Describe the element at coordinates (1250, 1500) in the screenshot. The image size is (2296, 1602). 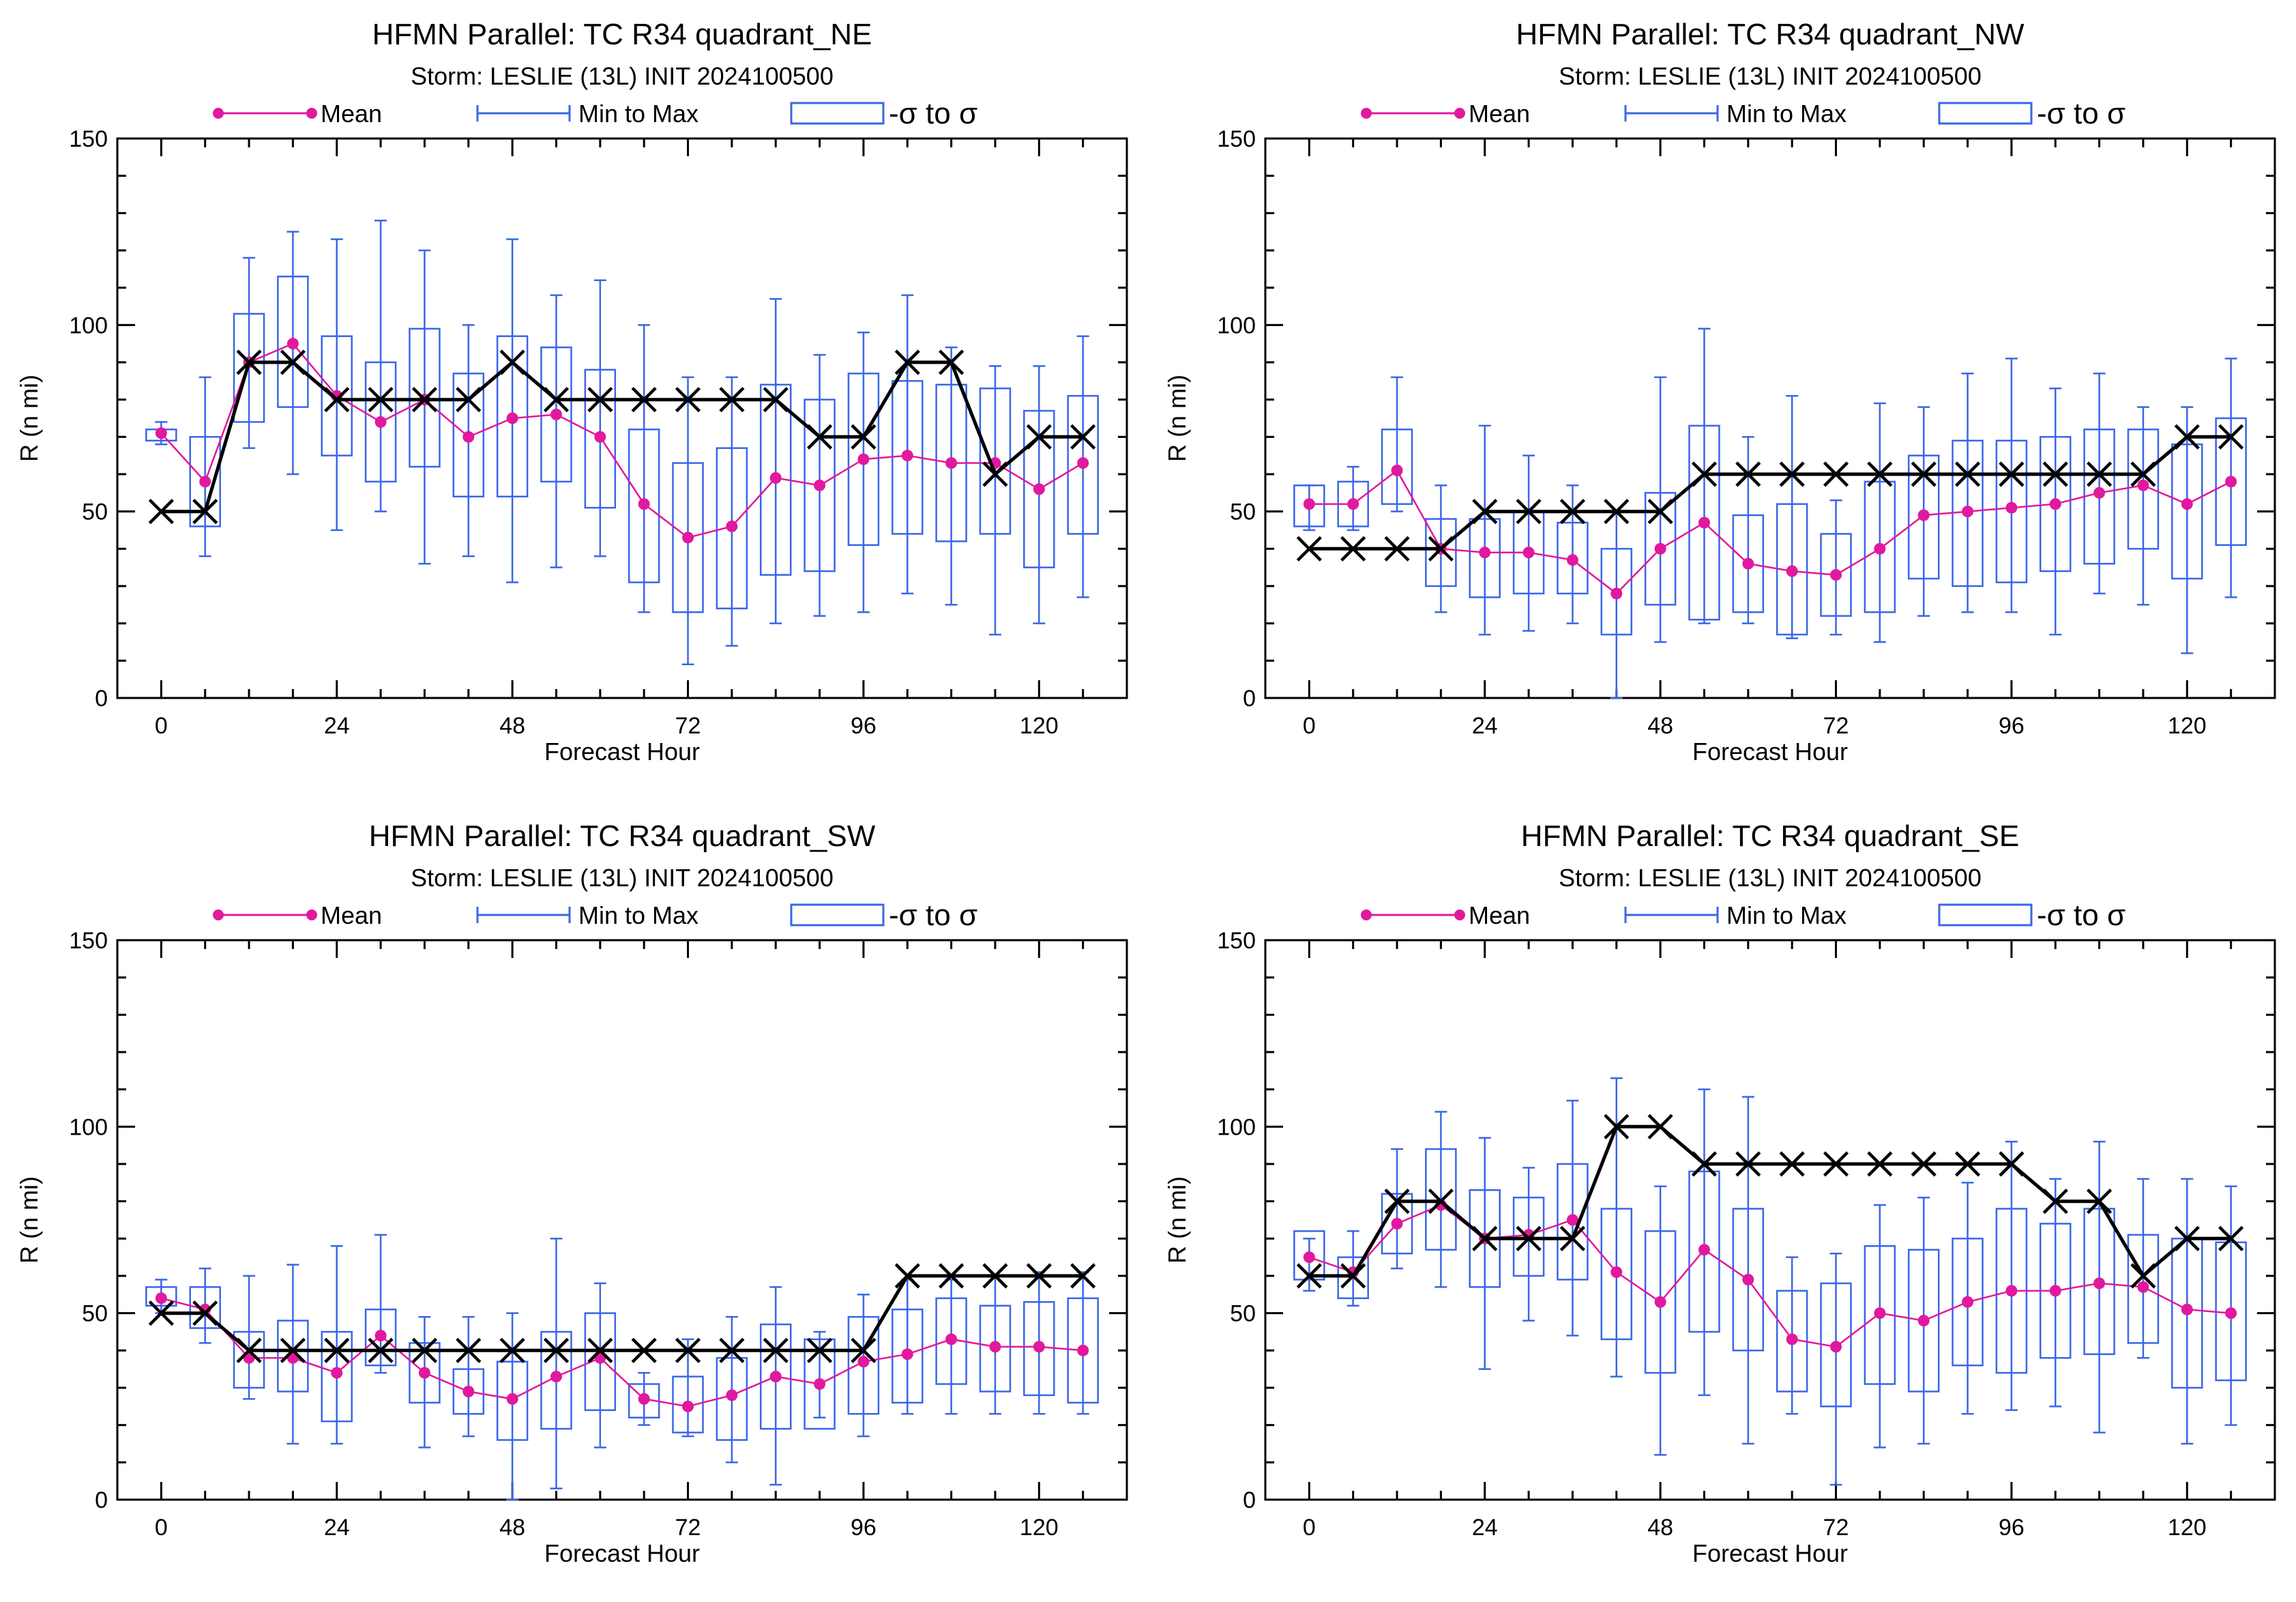
I see `y-tick-label: 0` at that location.